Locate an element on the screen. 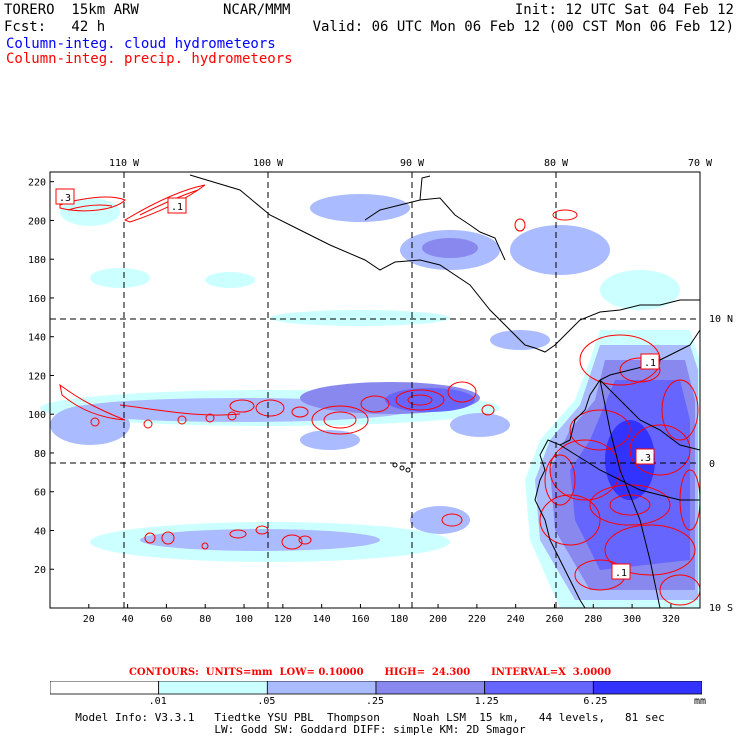 Image resolution: width=740 pixels, height=740 pixels. precip-field-label: Column-integ. precip. hydrometeors is located at coordinates (149, 59).